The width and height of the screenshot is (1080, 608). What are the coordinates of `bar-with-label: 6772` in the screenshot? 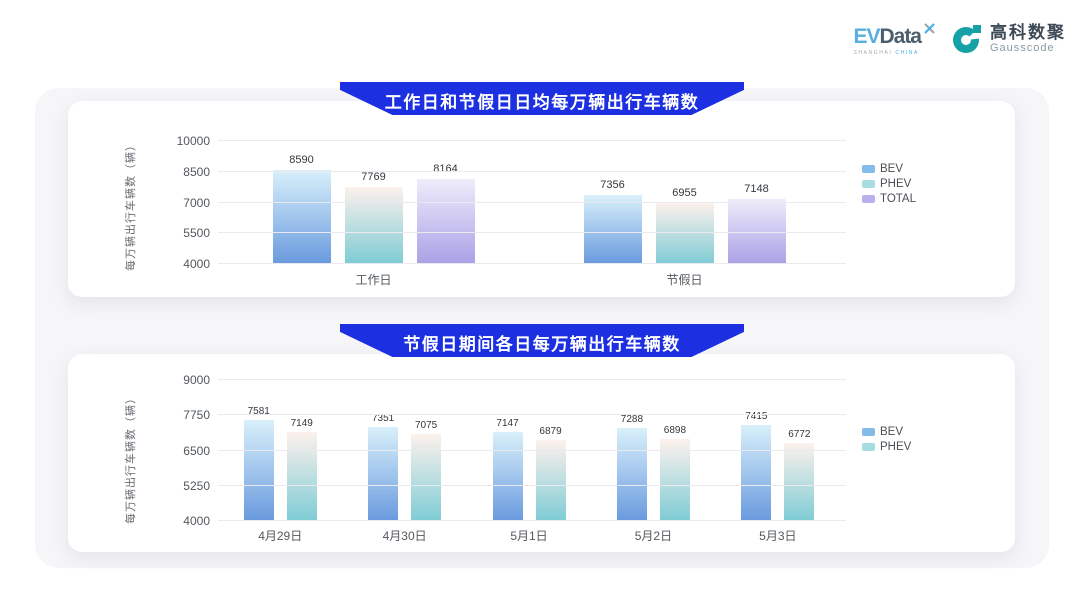 It's located at (799, 474).